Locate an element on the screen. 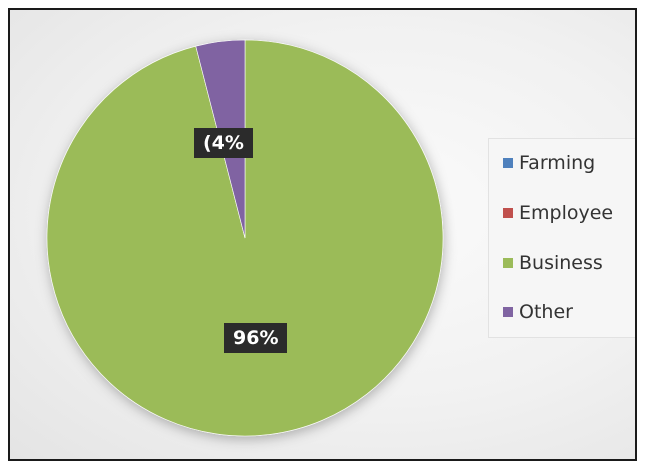  legend-label-employee: Employee is located at coordinates (566, 213).